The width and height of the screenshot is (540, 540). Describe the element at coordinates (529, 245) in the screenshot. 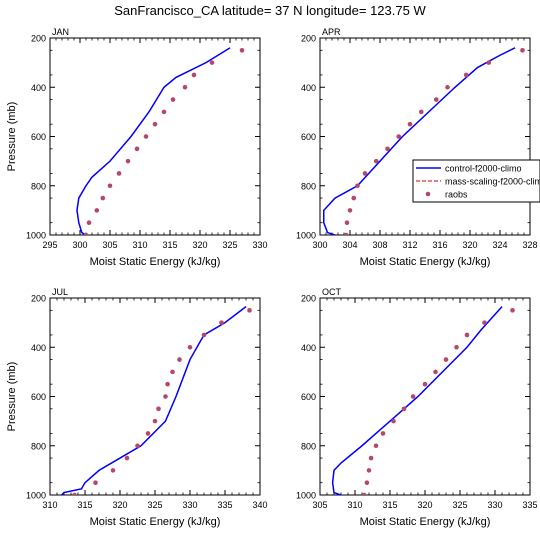

I see `x-tick-label: 328` at that location.